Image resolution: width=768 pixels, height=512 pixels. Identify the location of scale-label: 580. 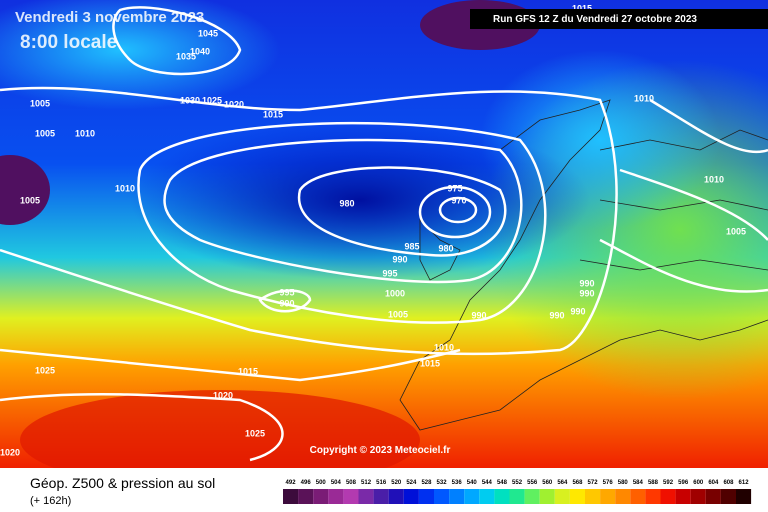
(623, 483).